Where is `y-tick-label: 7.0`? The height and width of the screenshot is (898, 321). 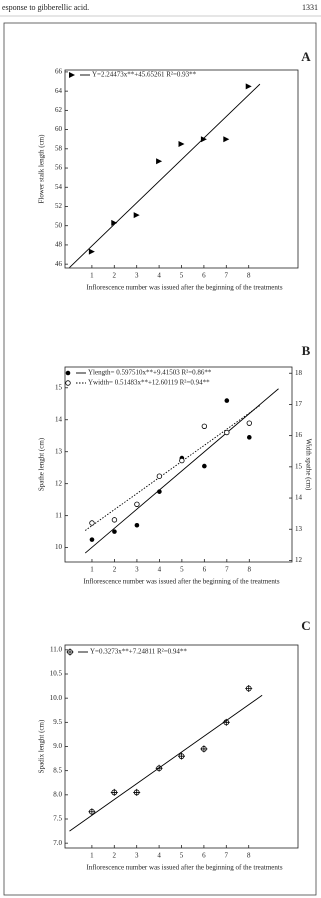 y-tick-label: 7.0 is located at coordinates (57, 843).